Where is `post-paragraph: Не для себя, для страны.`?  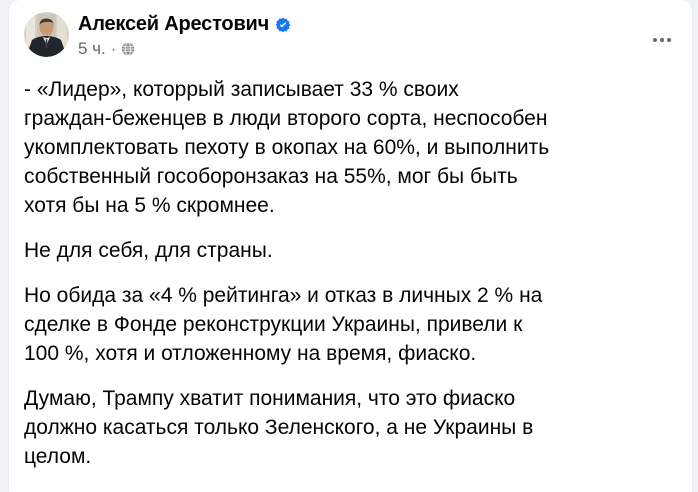
post-paragraph: Не для себя, для страны. is located at coordinates (148, 250).